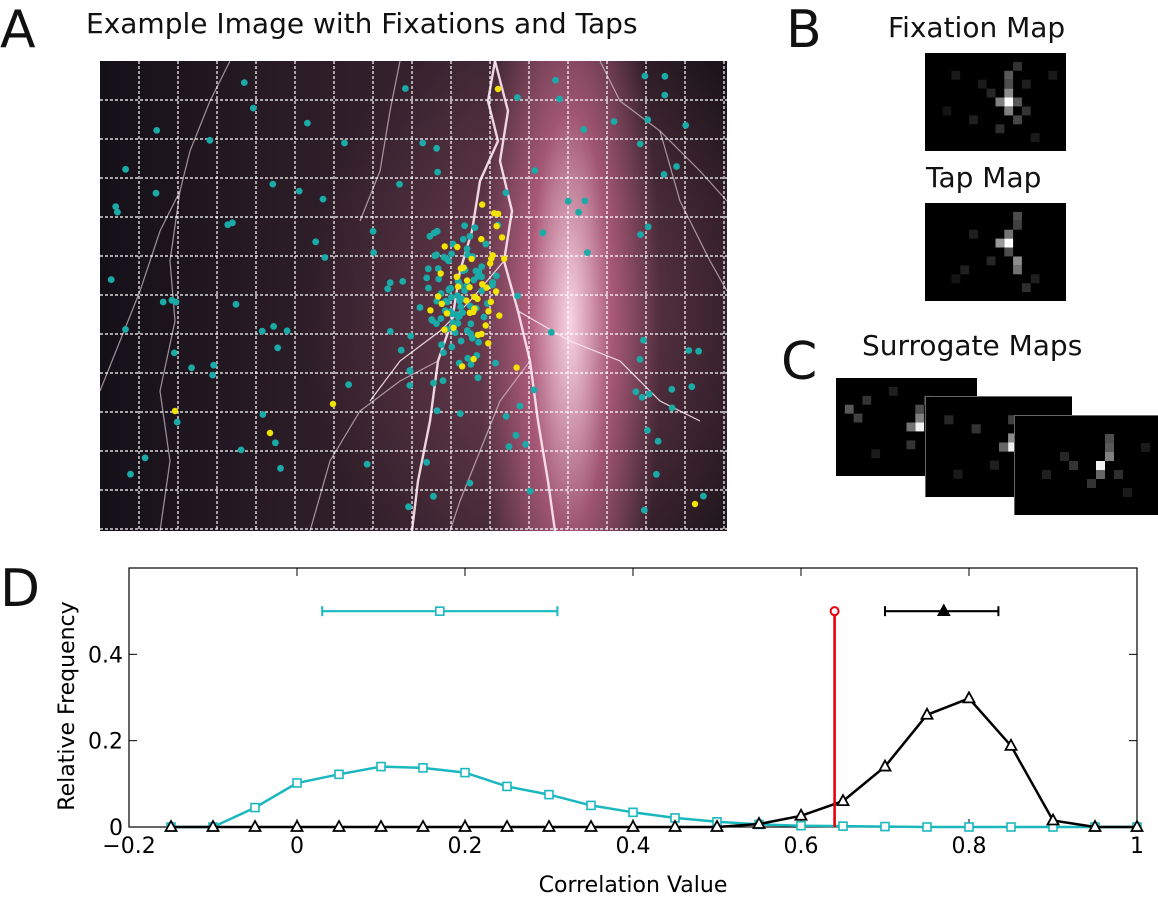 The width and height of the screenshot is (1158, 899). What do you see at coordinates (984, 177) in the screenshot?
I see `tap-map-title: Tap Map` at bounding box center [984, 177].